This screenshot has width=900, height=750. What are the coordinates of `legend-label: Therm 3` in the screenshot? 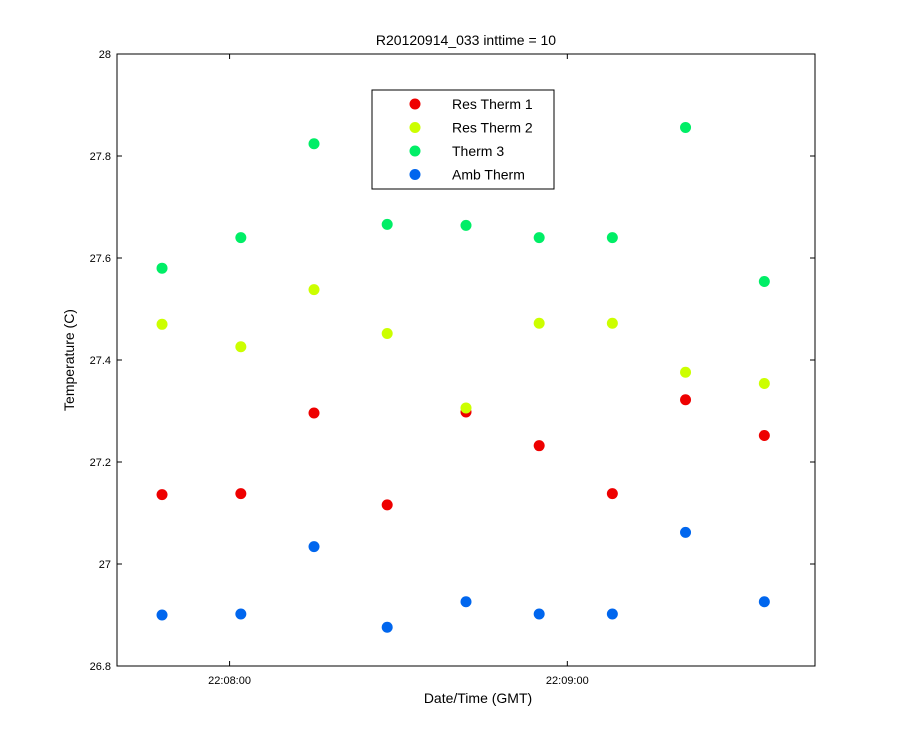 It's located at (478, 151).